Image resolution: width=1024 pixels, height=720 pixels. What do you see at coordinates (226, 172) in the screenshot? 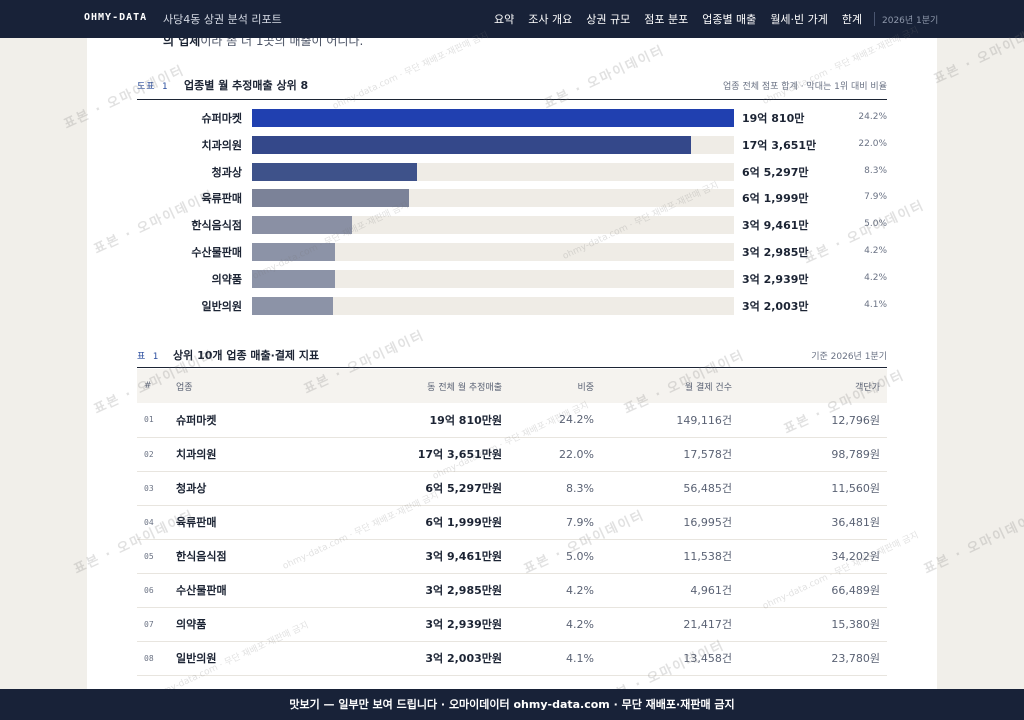
I see `bar-category-label: 청과상` at bounding box center [226, 172].